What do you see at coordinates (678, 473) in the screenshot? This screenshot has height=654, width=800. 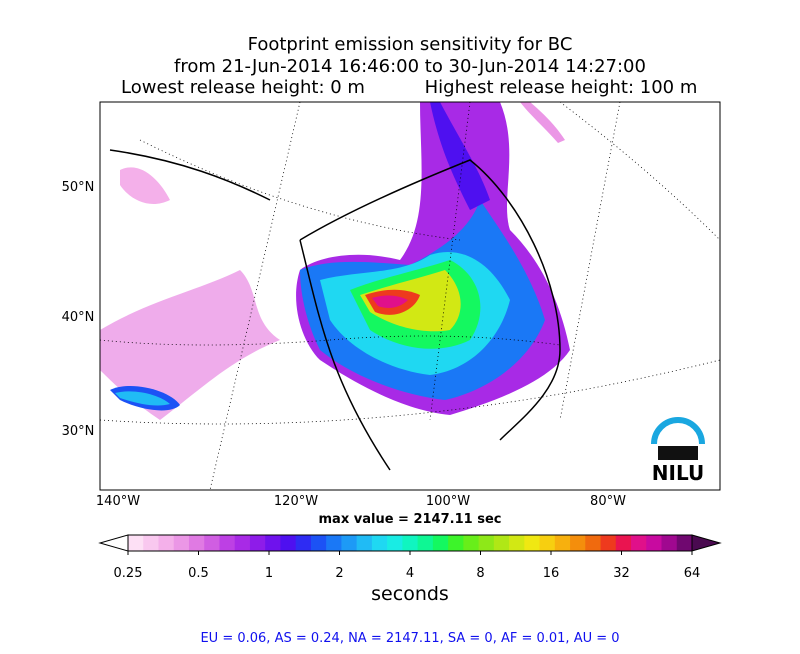 I see `logo-text: NILU` at bounding box center [678, 473].